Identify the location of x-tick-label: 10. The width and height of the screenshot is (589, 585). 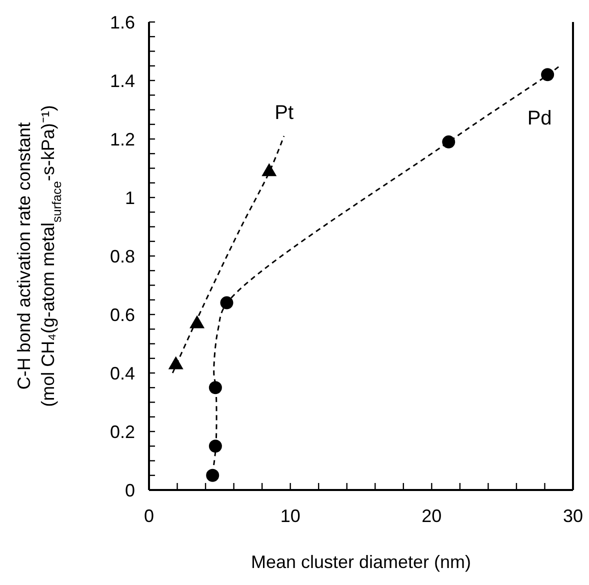
(290, 516).